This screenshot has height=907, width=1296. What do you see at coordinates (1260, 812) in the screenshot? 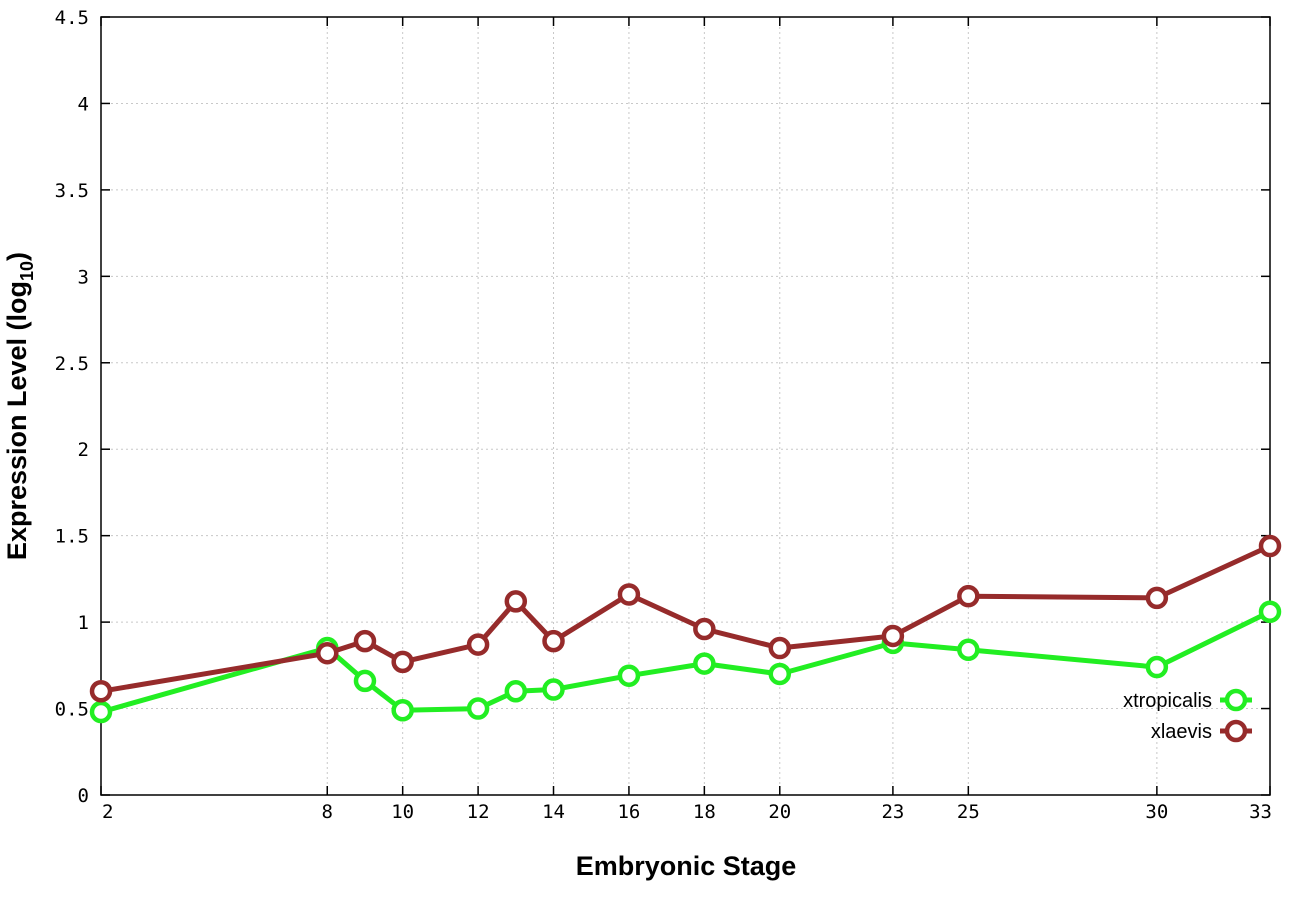
I see `x-tick-label: 33` at bounding box center [1260, 812].